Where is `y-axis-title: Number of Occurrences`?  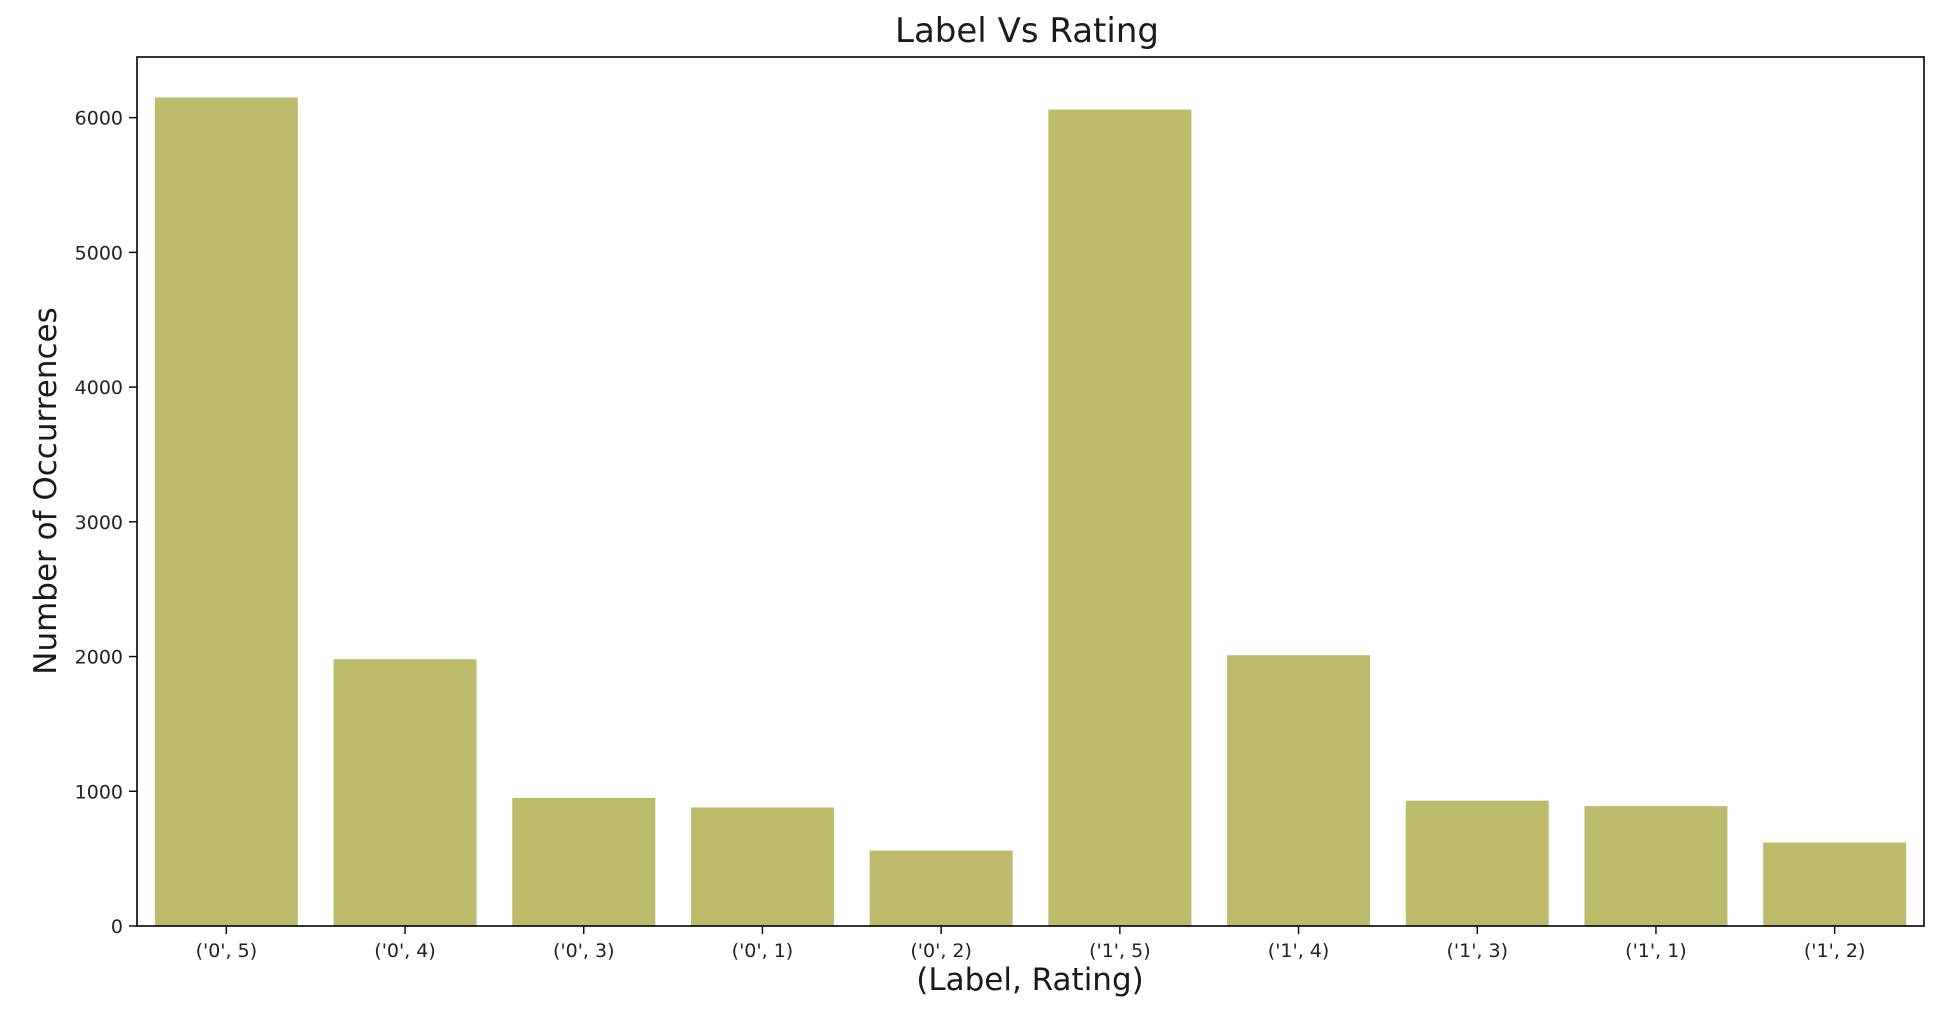
y-axis-title: Number of Occurrences is located at coordinates (46, 491).